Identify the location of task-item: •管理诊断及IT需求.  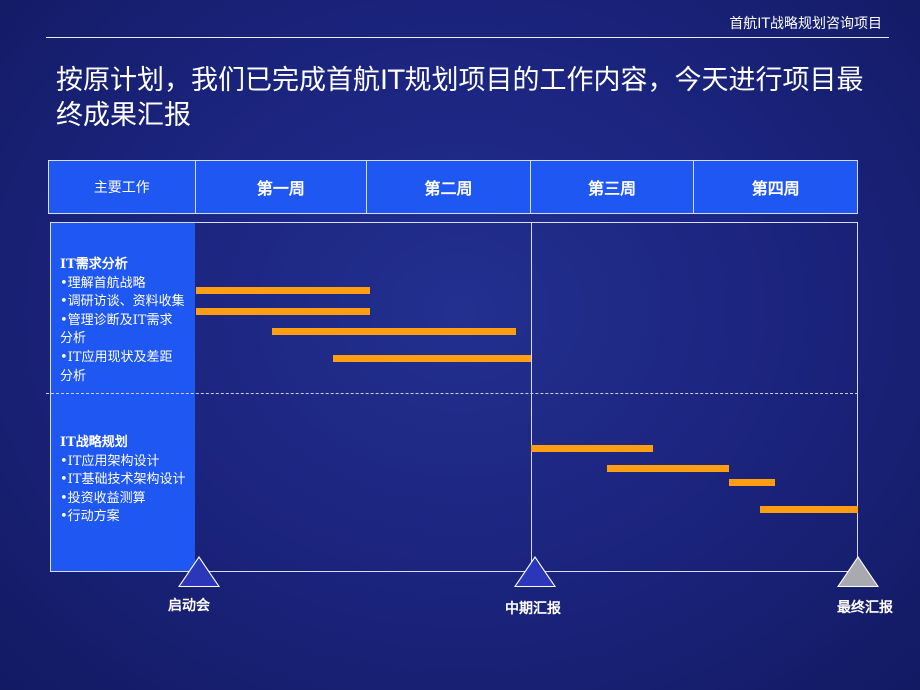
(116, 320).